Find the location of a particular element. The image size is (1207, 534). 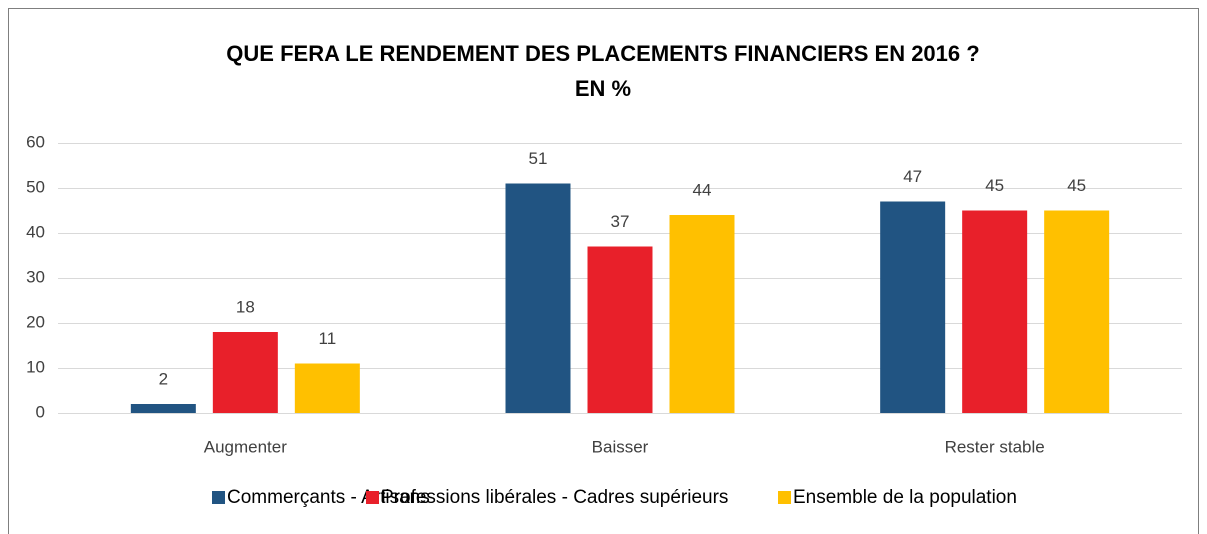

y-tick-label: 20 is located at coordinates (35, 321).